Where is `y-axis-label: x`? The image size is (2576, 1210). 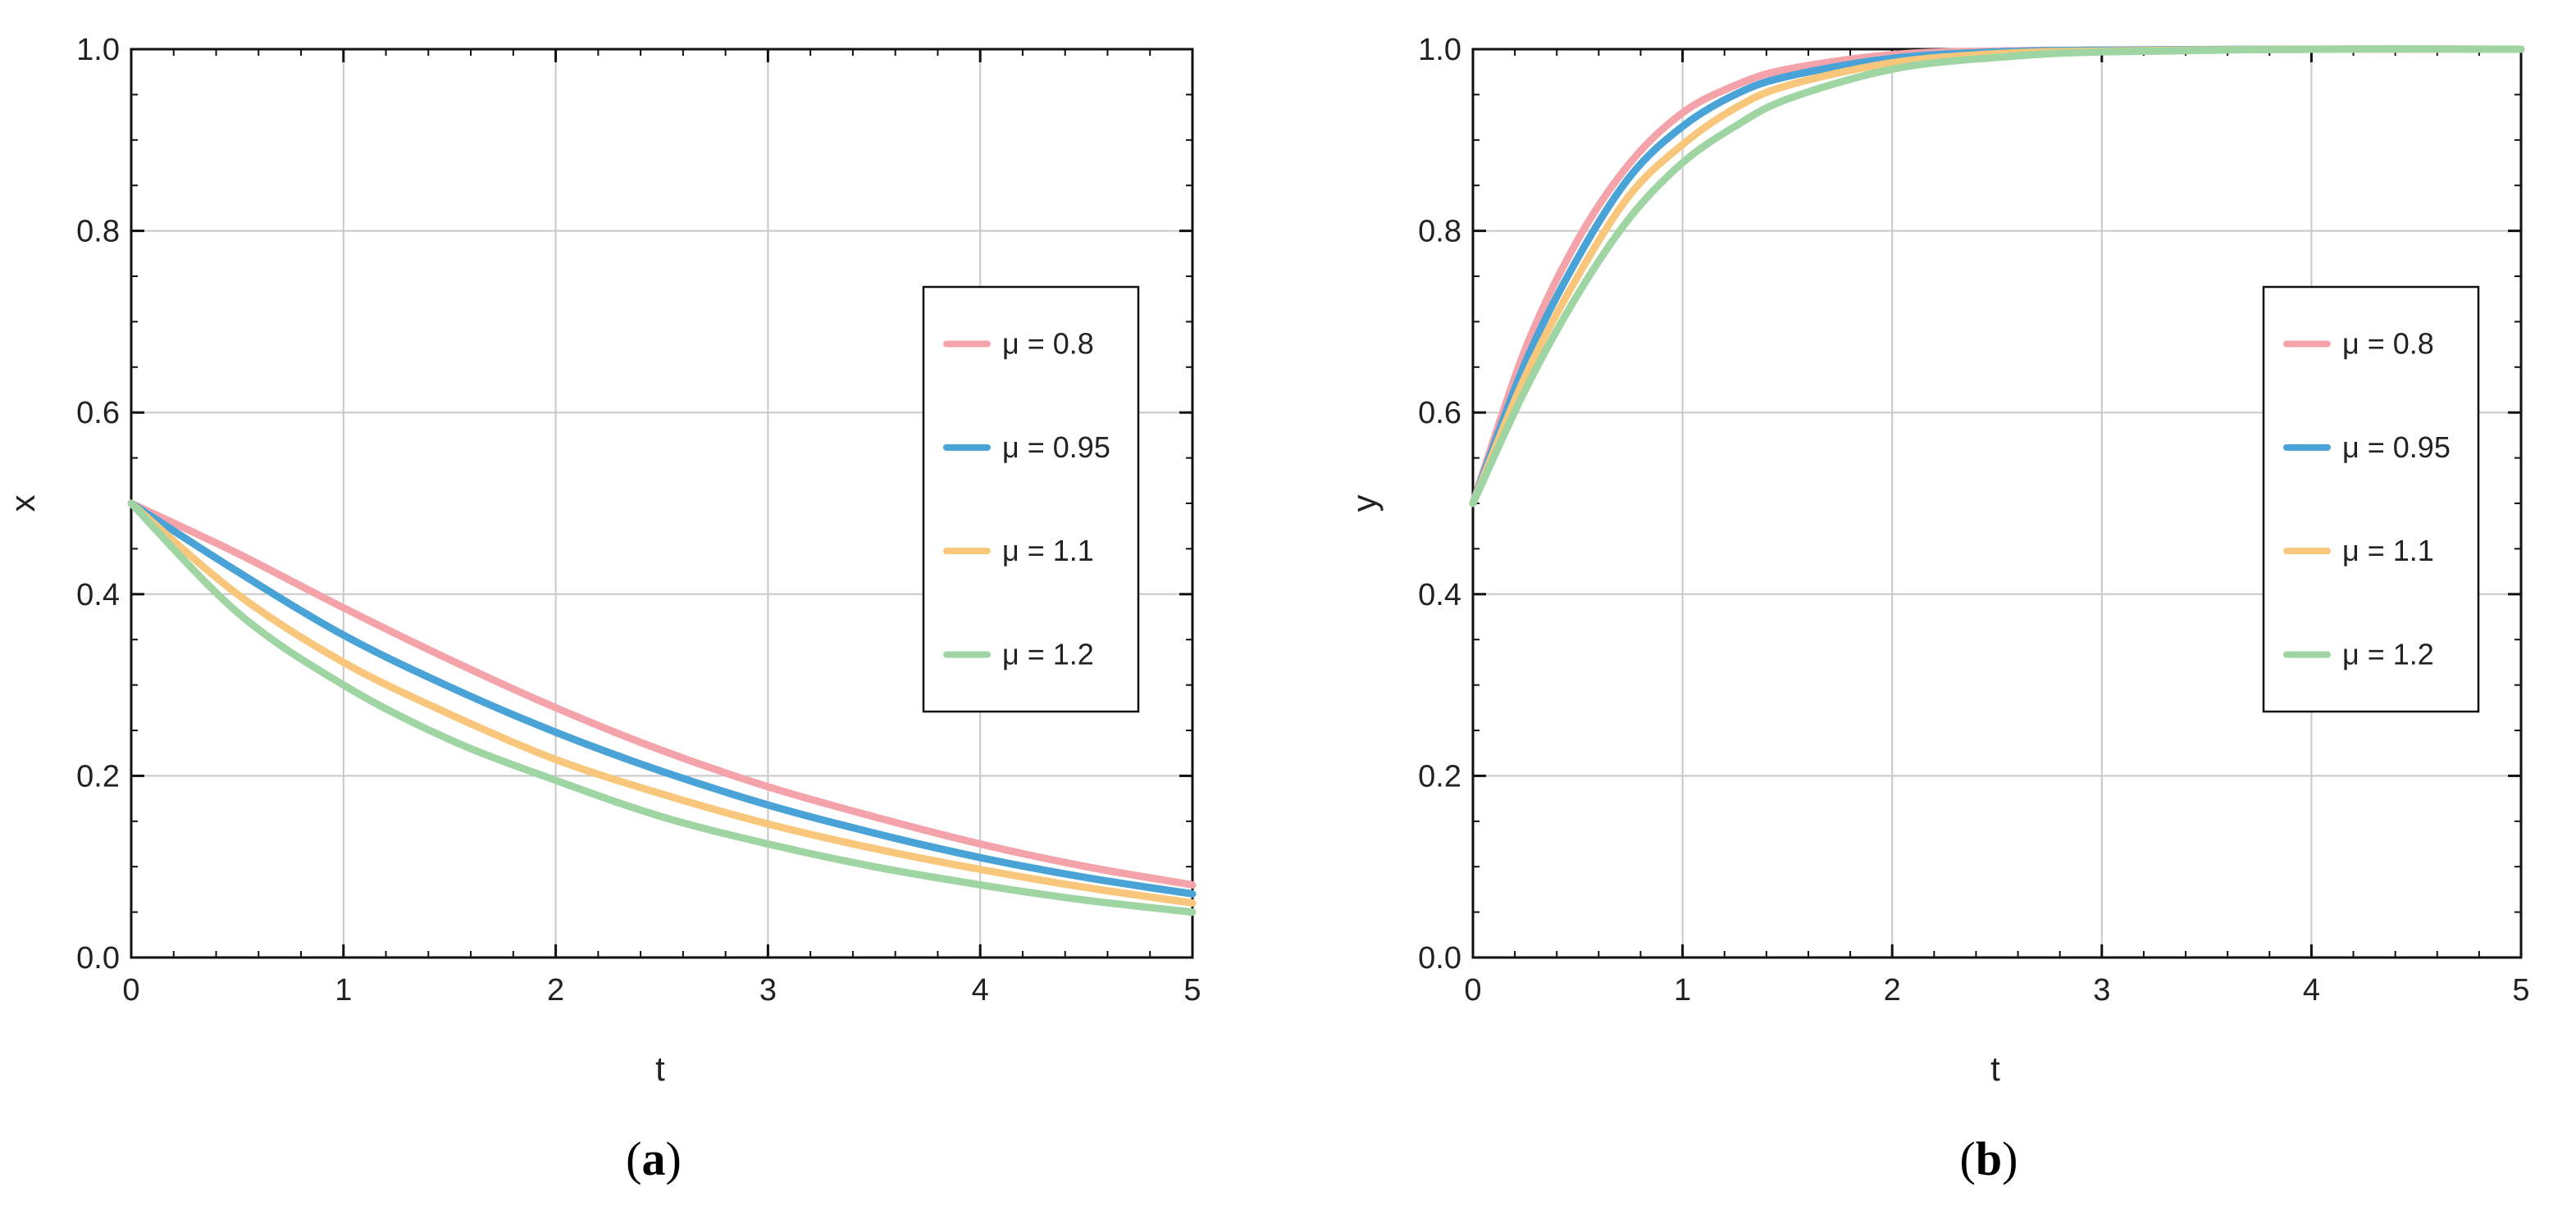
y-axis-label: x is located at coordinates (22, 503).